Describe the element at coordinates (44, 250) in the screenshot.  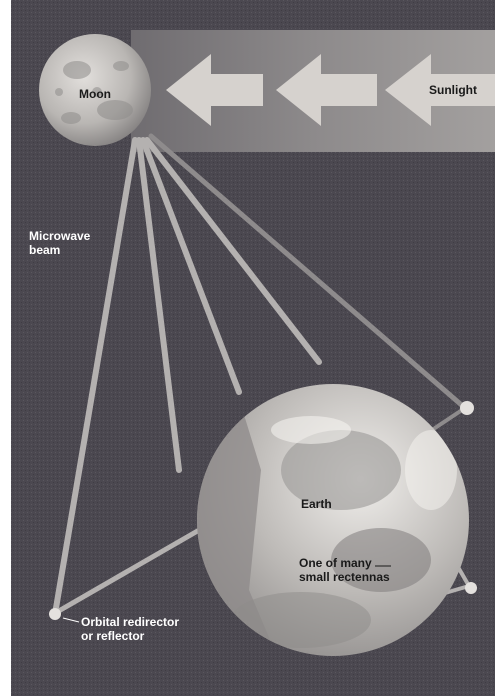
I see `microwave-beam-label-line2: beam` at that location.